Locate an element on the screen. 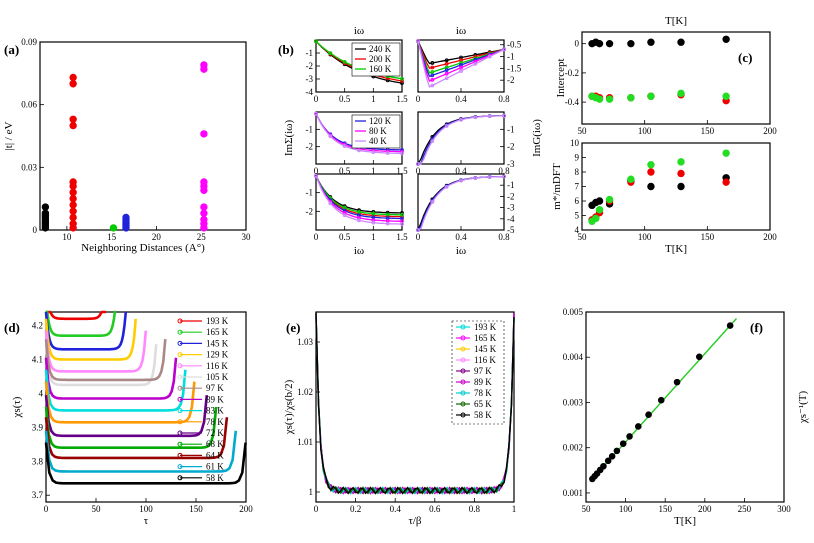  panel-b-sigma-1-frame is located at coordinates (359, 138).